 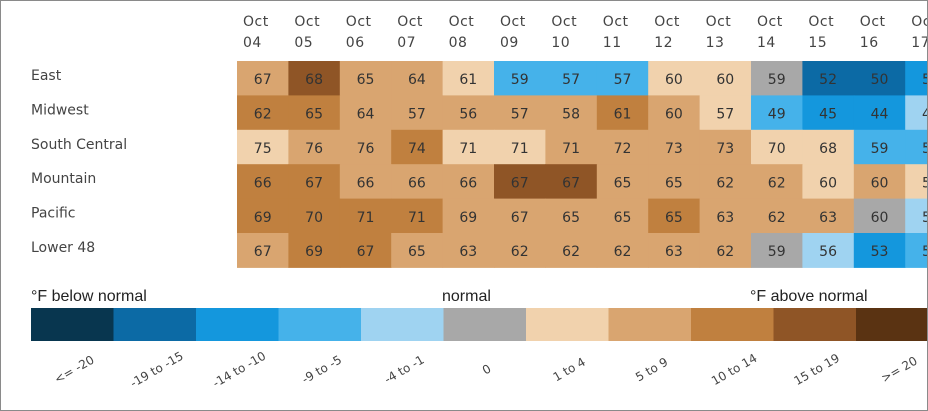 I want to click on column-header-day: 06, so click(x=355, y=43).